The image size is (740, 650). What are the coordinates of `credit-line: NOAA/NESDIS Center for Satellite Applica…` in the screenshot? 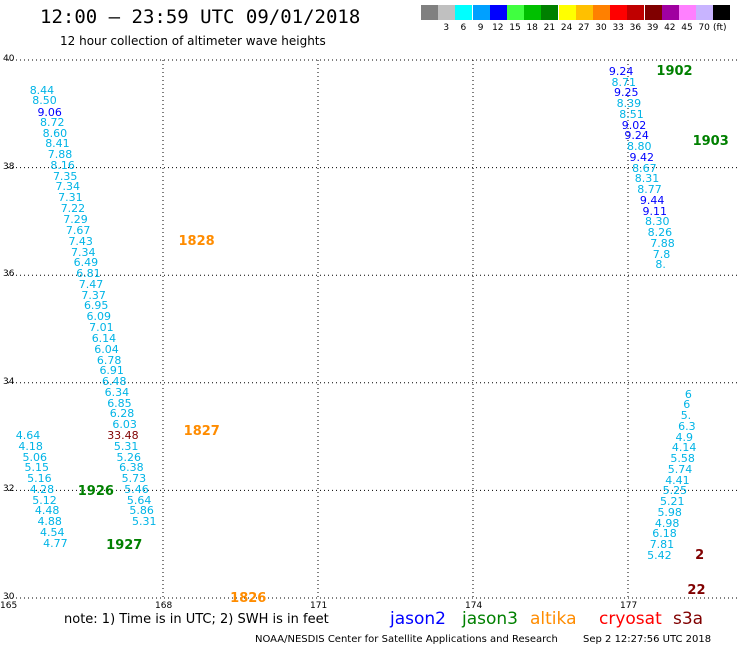 It's located at (406, 639).